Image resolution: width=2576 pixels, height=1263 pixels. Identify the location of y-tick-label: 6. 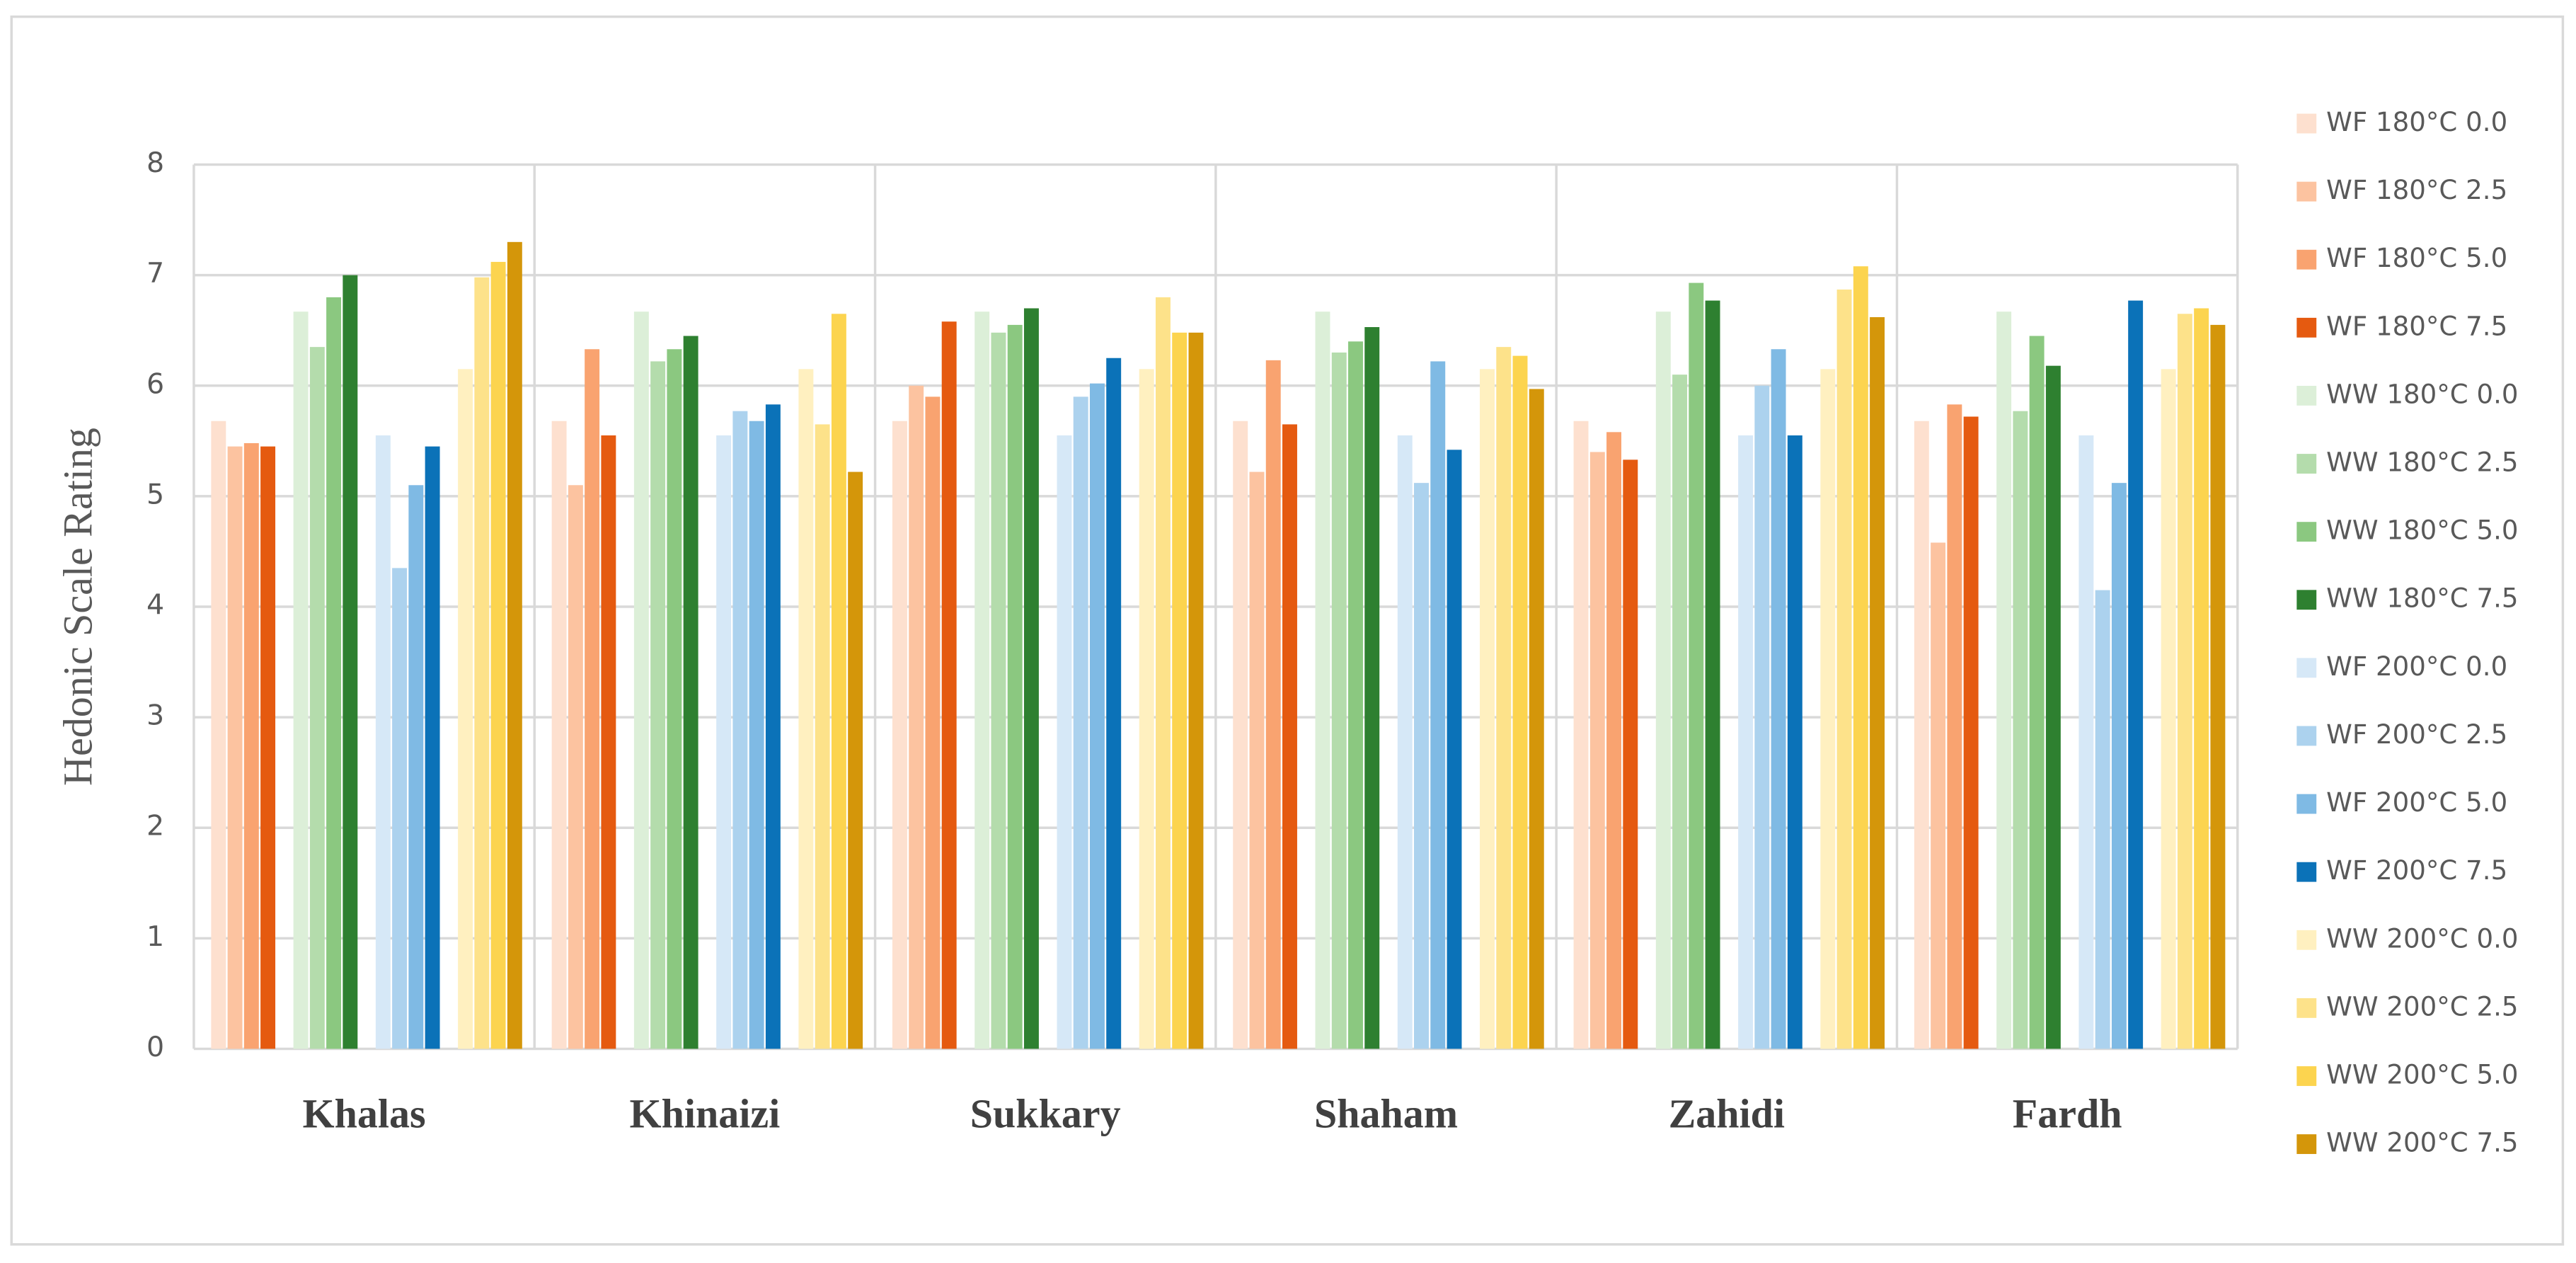
(155, 383).